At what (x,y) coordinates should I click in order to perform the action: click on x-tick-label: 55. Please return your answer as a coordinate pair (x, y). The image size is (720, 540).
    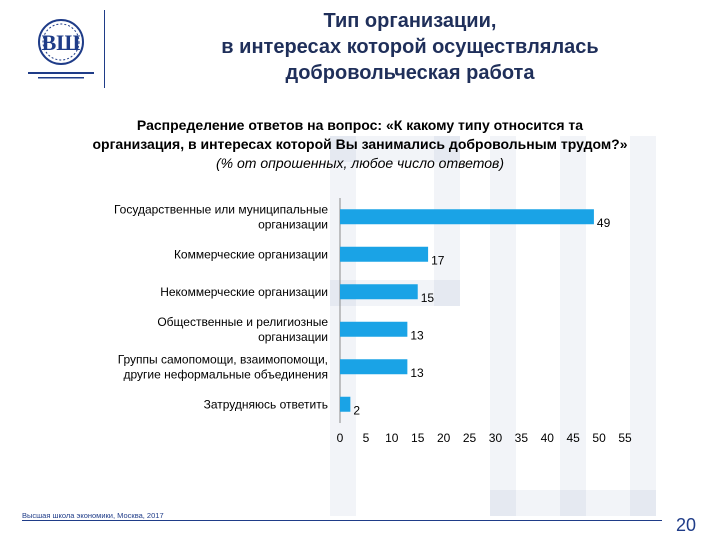
    Looking at the image, I should click on (625, 438).